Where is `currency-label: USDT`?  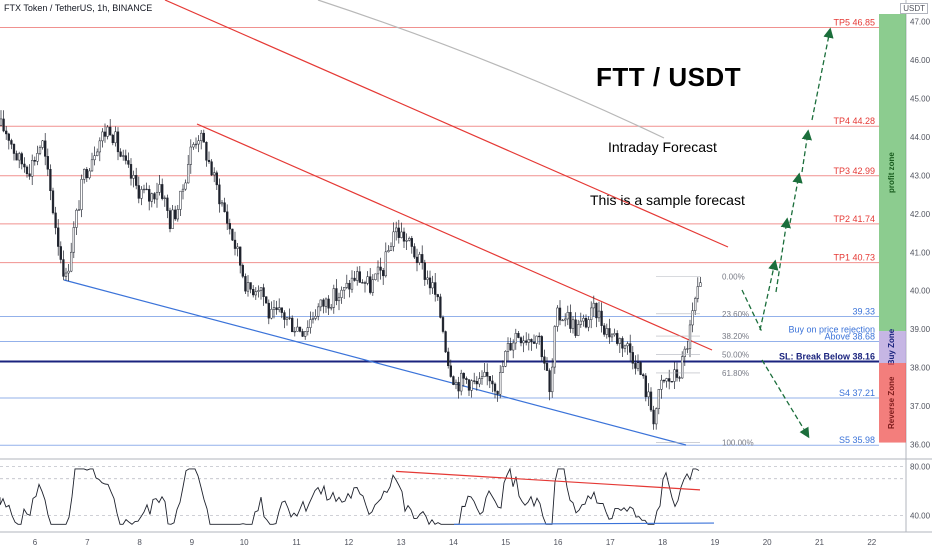
currency-label: USDT is located at coordinates (914, 8).